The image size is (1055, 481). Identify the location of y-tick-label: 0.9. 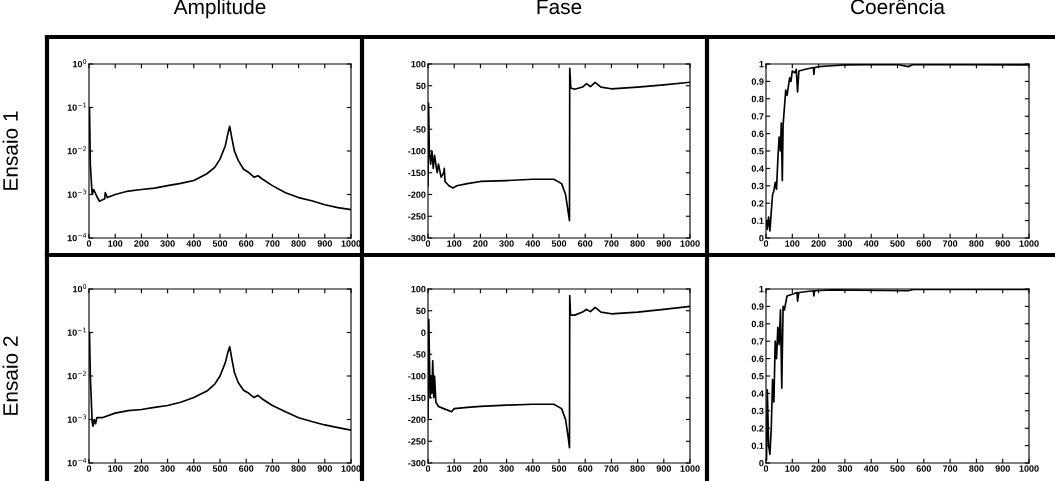
(757, 306).